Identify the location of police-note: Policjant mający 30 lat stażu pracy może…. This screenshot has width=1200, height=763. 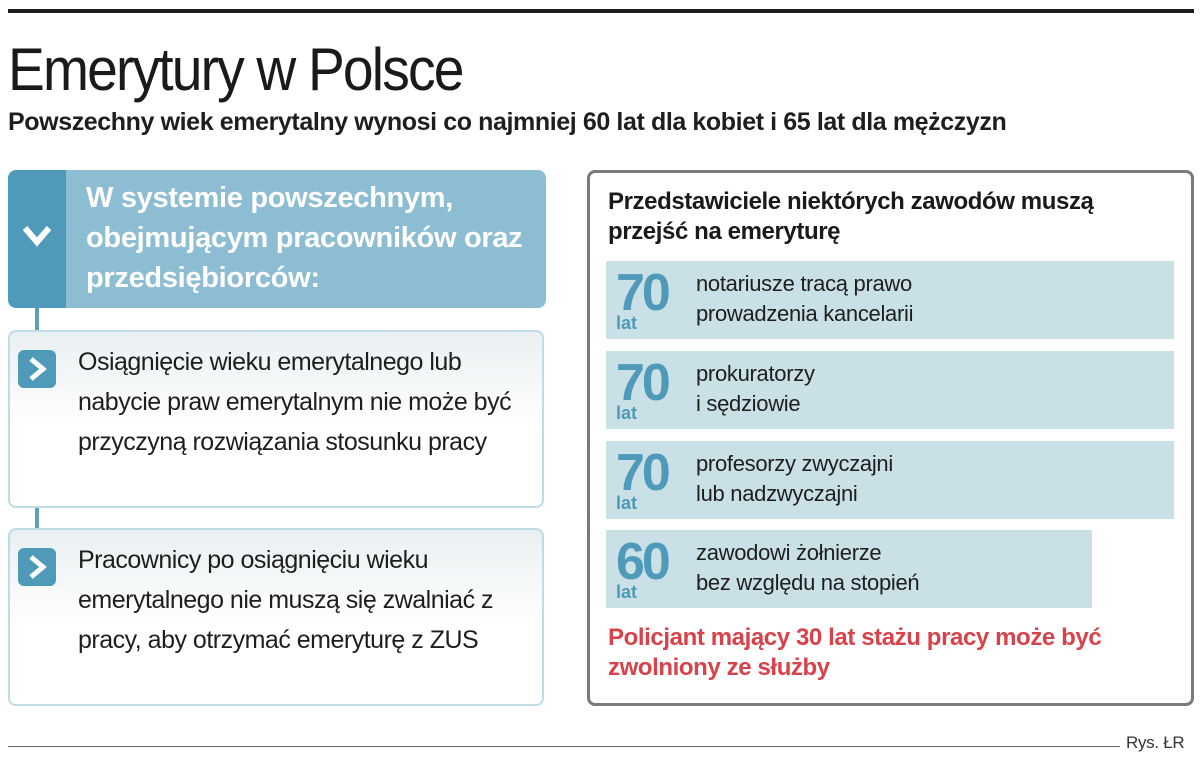
(855, 652).